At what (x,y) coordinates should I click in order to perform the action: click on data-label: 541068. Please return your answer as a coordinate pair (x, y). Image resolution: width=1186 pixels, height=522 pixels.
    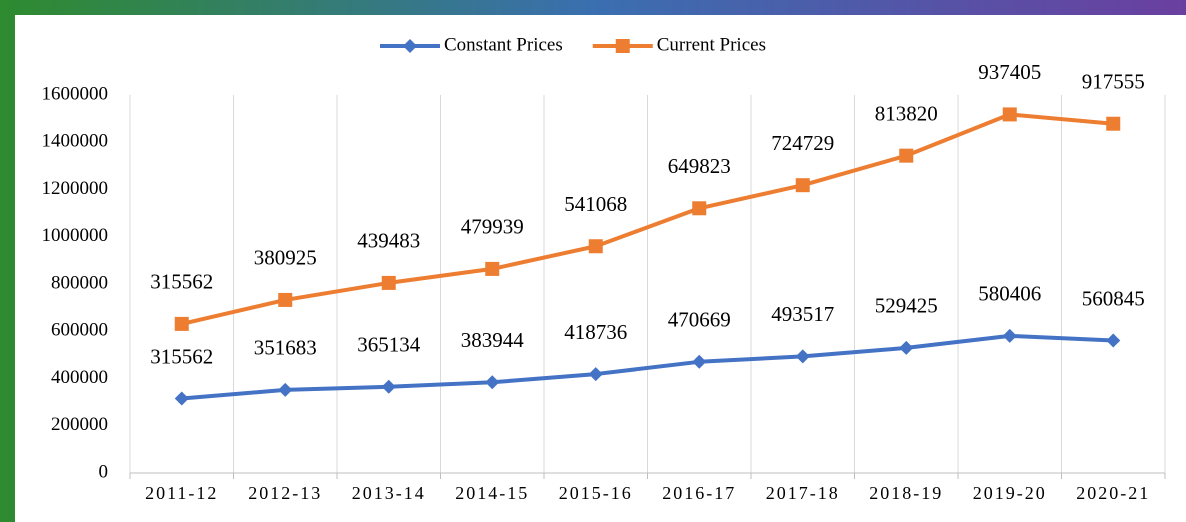
    Looking at the image, I should click on (595, 204).